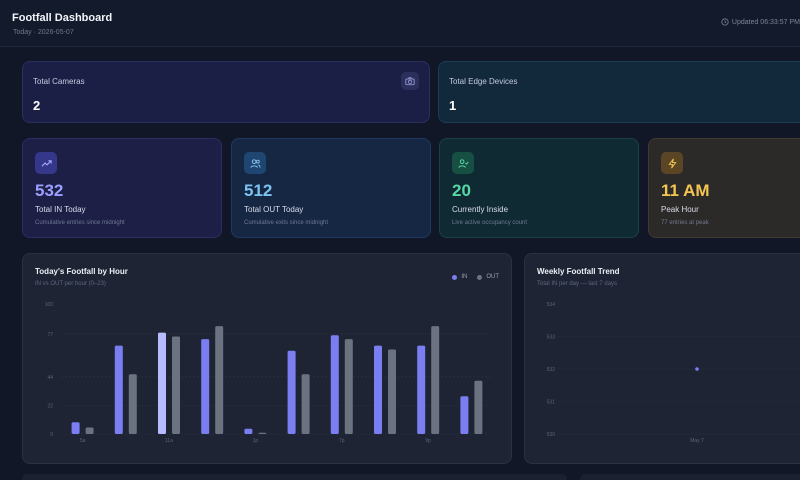 Image resolution: width=800 pixels, height=480 pixels. I want to click on y-tick-label: 533, so click(551, 338).